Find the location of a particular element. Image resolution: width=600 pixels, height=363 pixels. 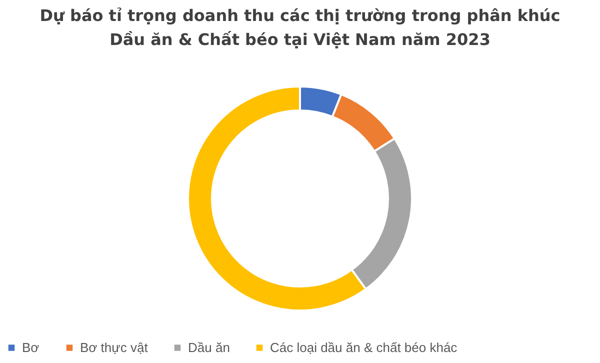

legend-label: Dầu ăn is located at coordinates (209, 347).